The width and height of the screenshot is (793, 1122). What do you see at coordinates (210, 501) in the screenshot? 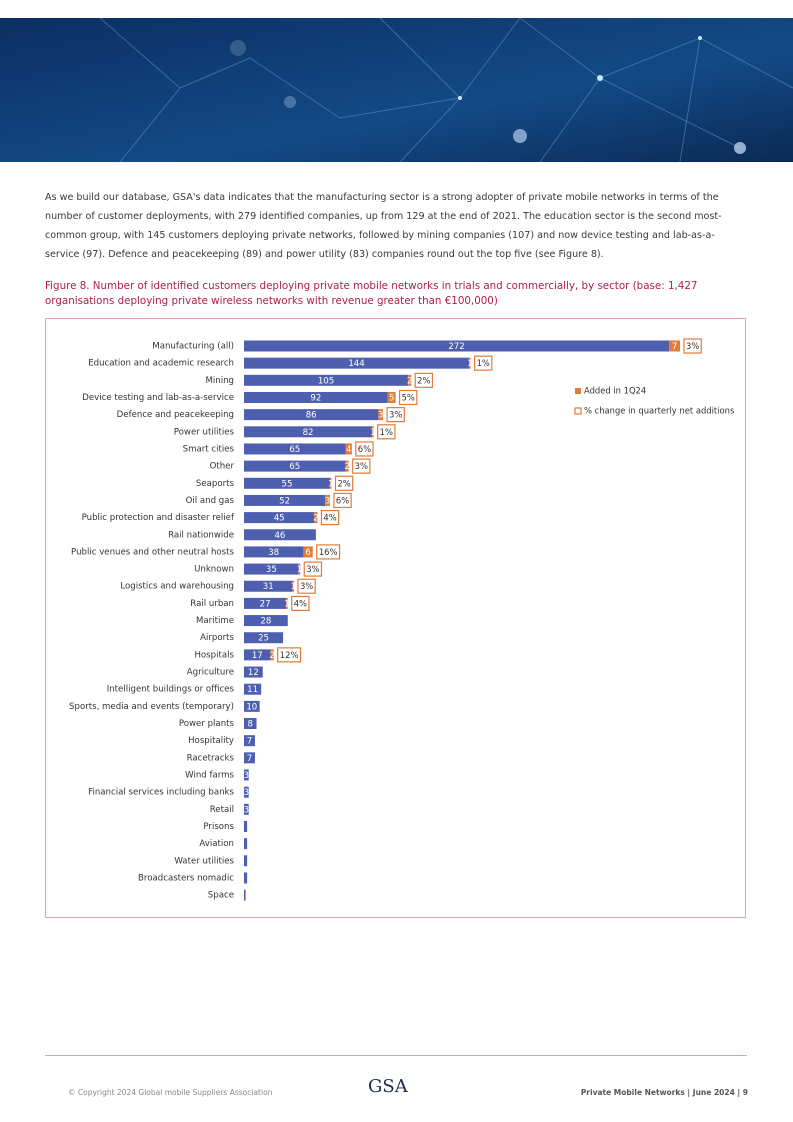
I see `category-label: Oil and gas` at bounding box center [210, 501].